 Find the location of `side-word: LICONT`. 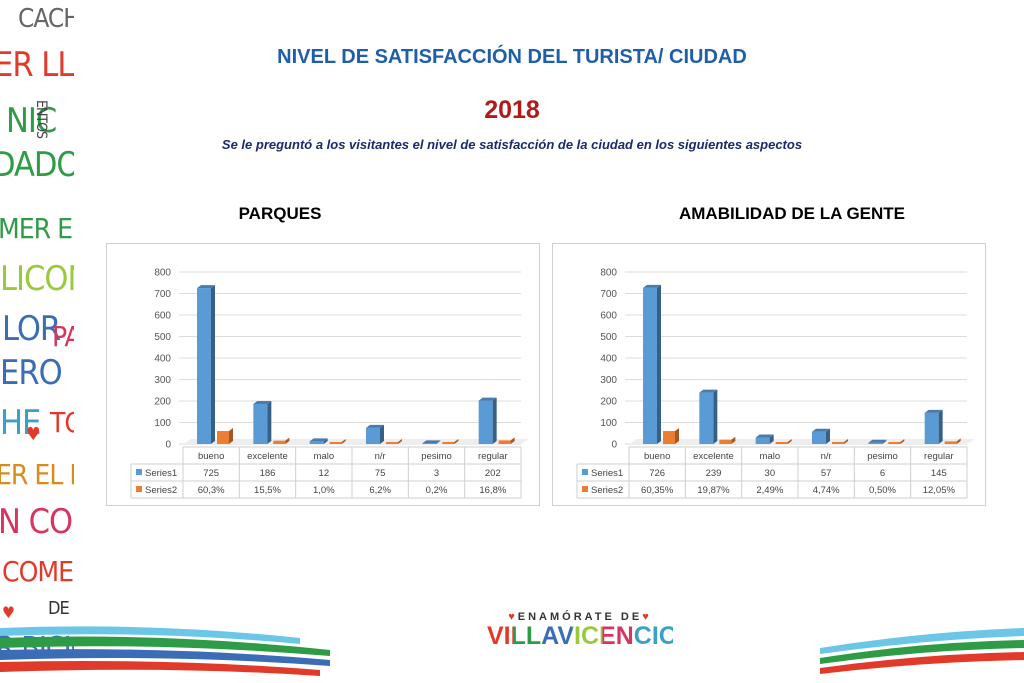

side-word: LICONT is located at coordinates (37, 279).